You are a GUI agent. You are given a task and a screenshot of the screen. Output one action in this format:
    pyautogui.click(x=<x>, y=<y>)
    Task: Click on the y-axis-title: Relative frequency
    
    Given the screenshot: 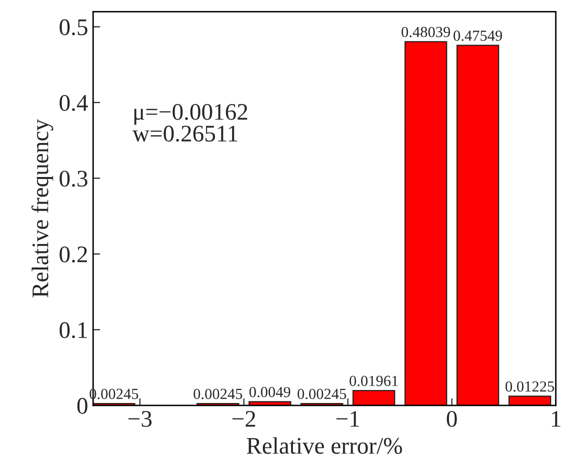 What is the action you would take?
    pyautogui.click(x=42, y=208)
    